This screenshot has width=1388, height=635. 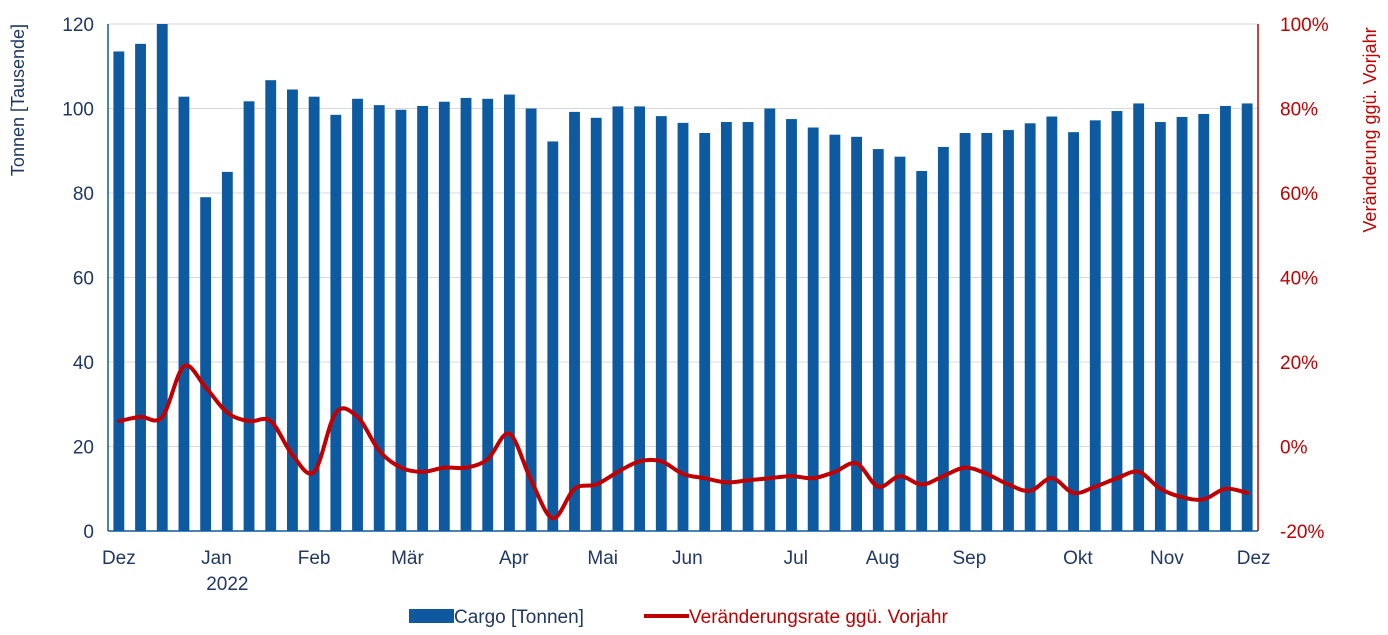 What do you see at coordinates (78, 110) in the screenshot?
I see `left-tick-label: 100` at bounding box center [78, 110].